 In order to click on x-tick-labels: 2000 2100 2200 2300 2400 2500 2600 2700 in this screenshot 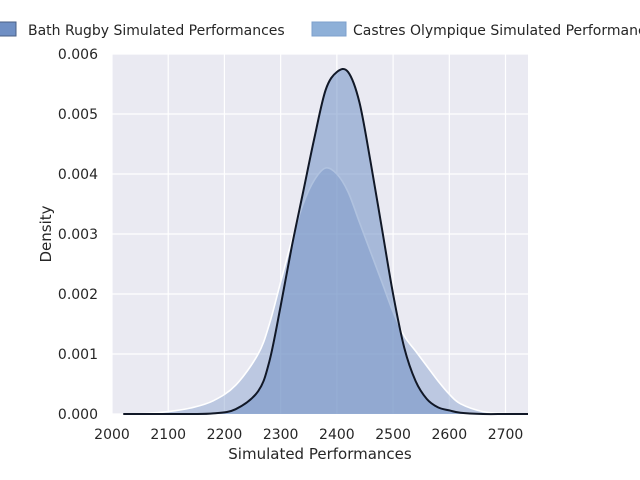, I will do `click(308, 435)`.